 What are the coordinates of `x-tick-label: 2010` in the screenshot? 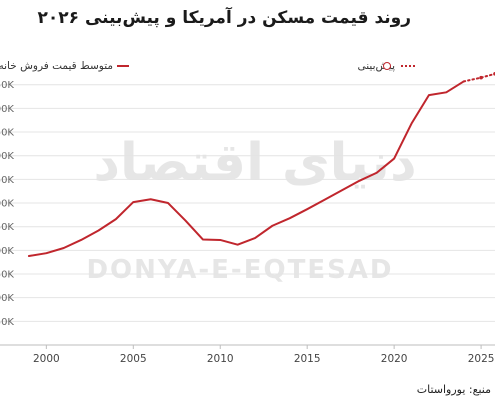 It's located at (220, 359).